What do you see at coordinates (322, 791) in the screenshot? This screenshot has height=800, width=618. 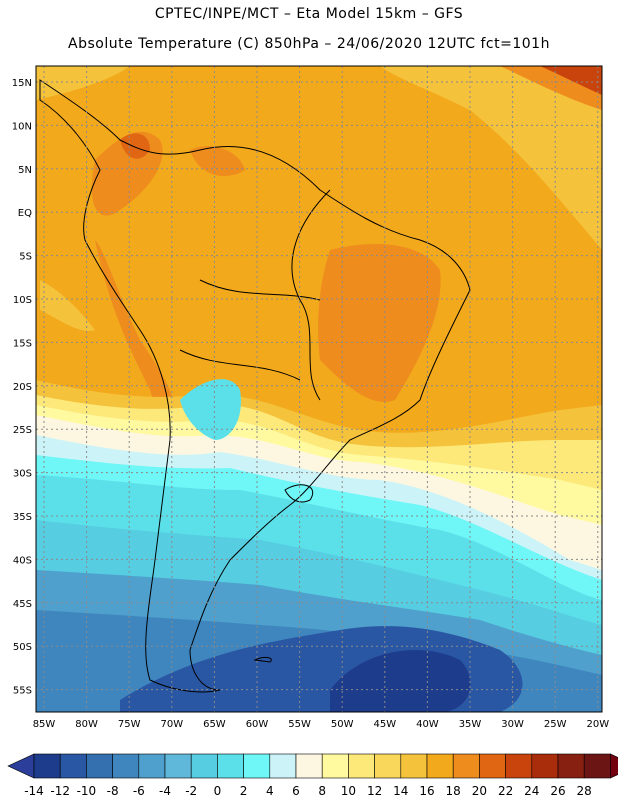 I see `colorbar-label: 8` at bounding box center [322, 791].